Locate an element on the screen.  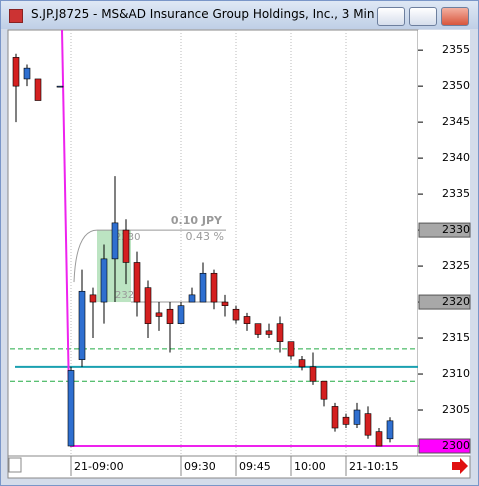
y-tick-label: 2335 is located at coordinates (456, 193).